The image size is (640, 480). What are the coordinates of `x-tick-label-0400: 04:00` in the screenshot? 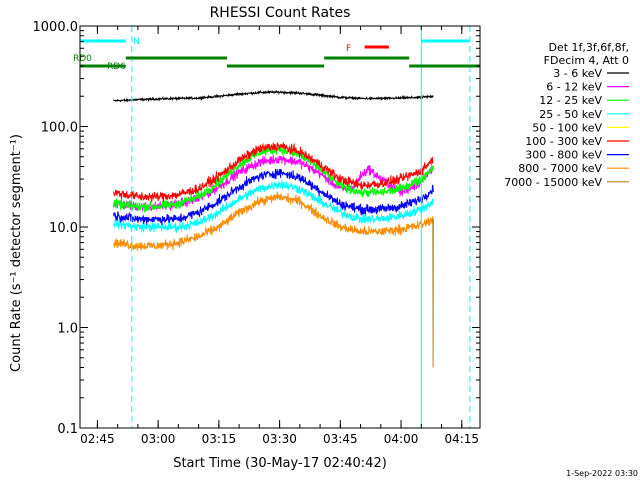 It's located at (401, 439).